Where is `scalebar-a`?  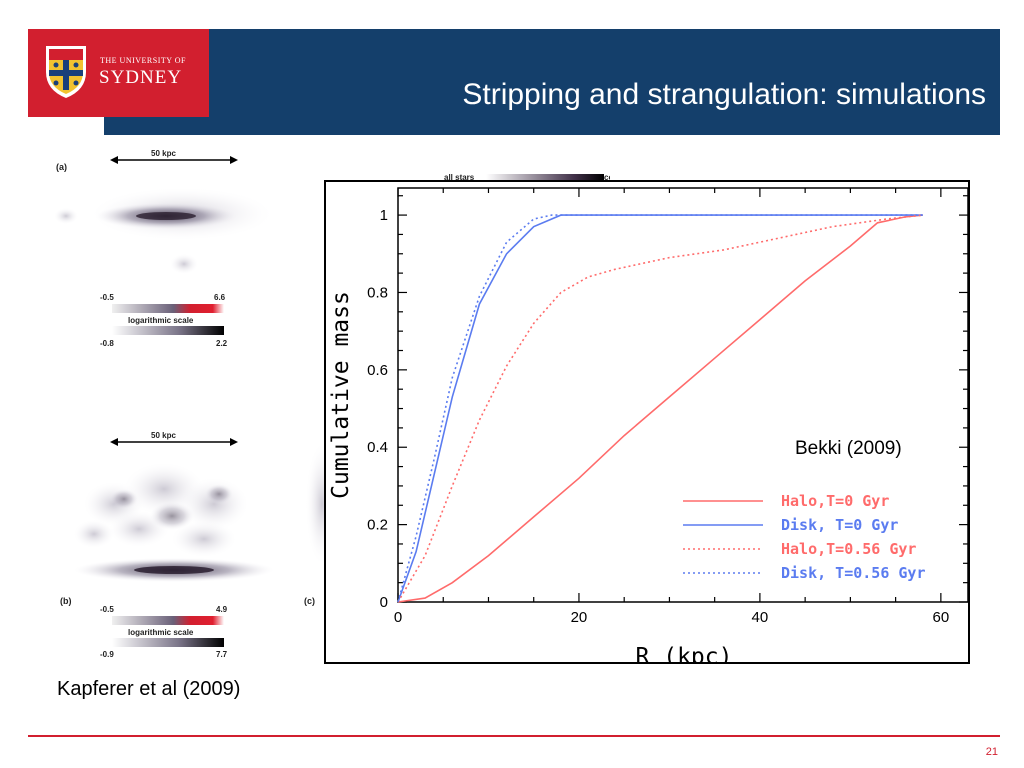
scalebar-a is located at coordinates (174, 160).